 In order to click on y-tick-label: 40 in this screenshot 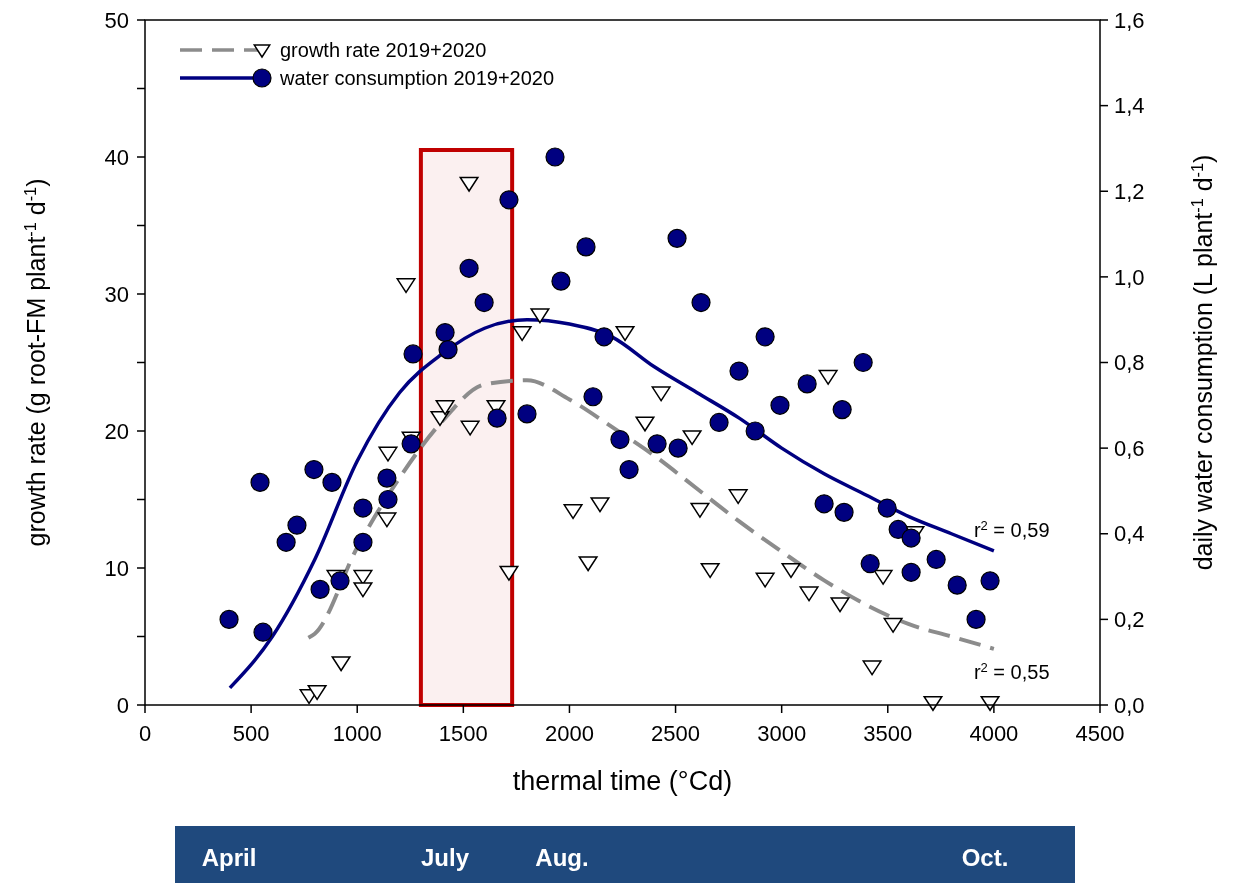, I will do `click(116, 157)`.